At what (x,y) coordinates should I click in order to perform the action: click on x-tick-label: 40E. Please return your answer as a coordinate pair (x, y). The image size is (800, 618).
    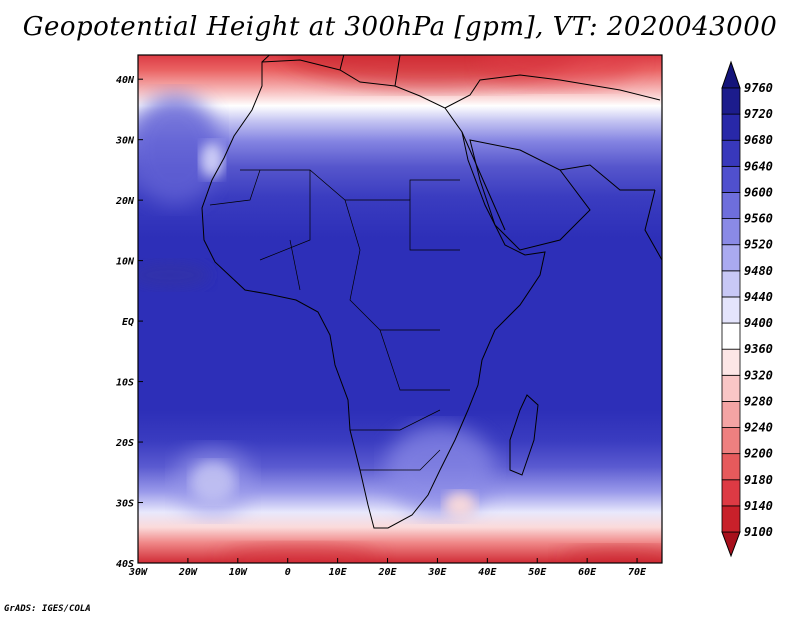
    Looking at the image, I should click on (487, 572).